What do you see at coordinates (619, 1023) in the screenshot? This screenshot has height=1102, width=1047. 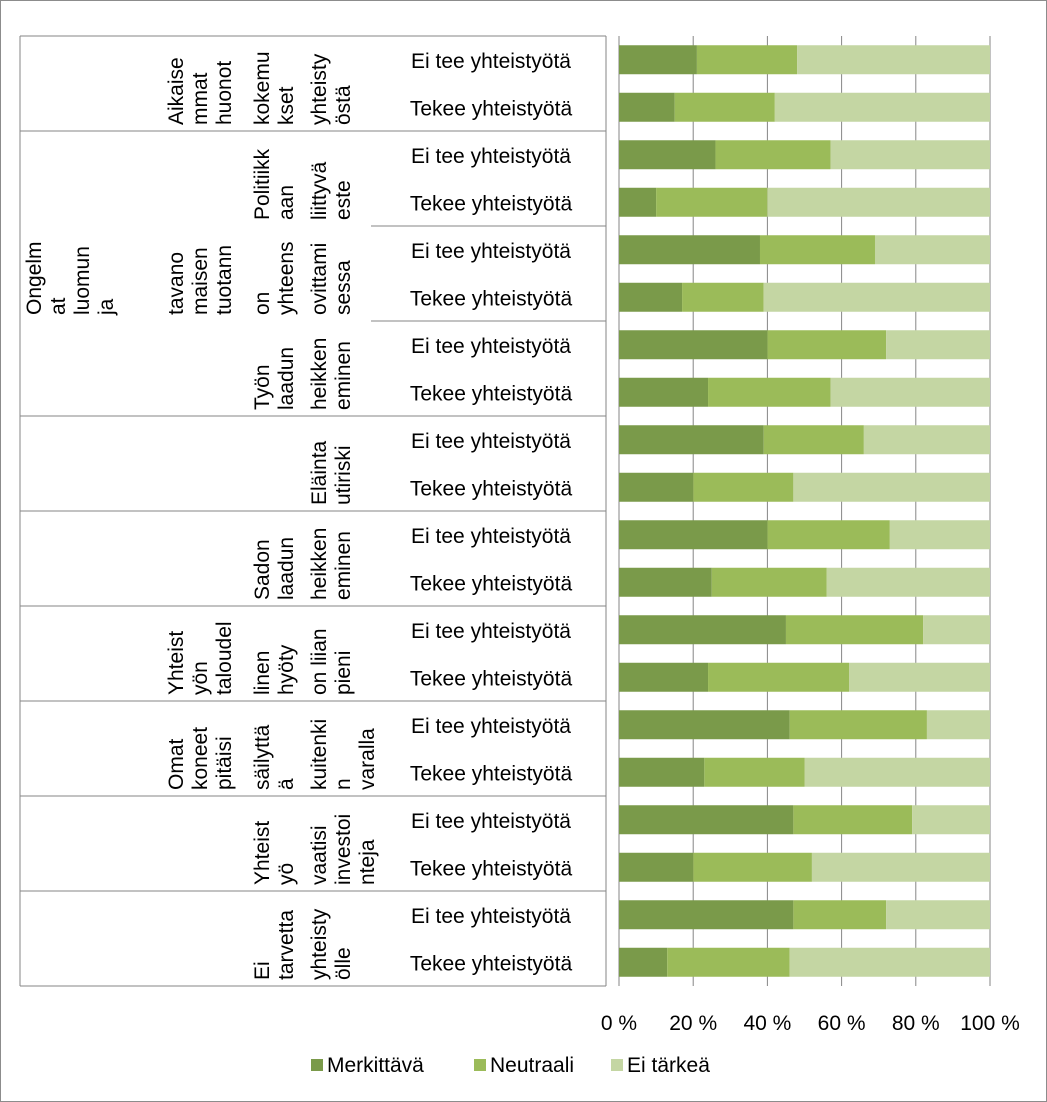 I see `x-tick-label: 0 %` at bounding box center [619, 1023].